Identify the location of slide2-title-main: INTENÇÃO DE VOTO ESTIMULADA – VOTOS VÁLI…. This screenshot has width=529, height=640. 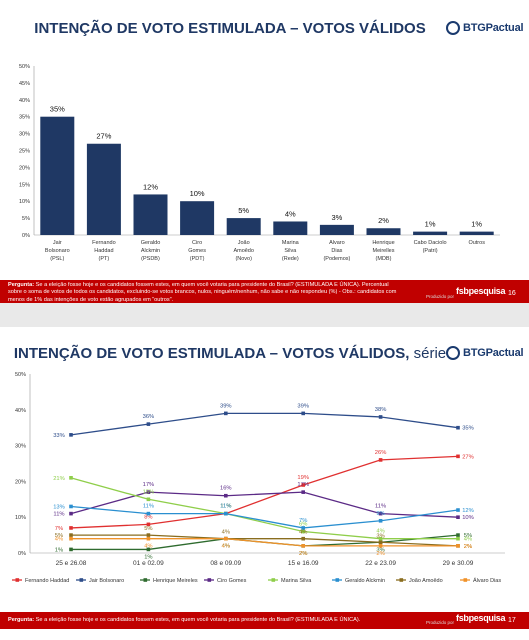
(211, 353).